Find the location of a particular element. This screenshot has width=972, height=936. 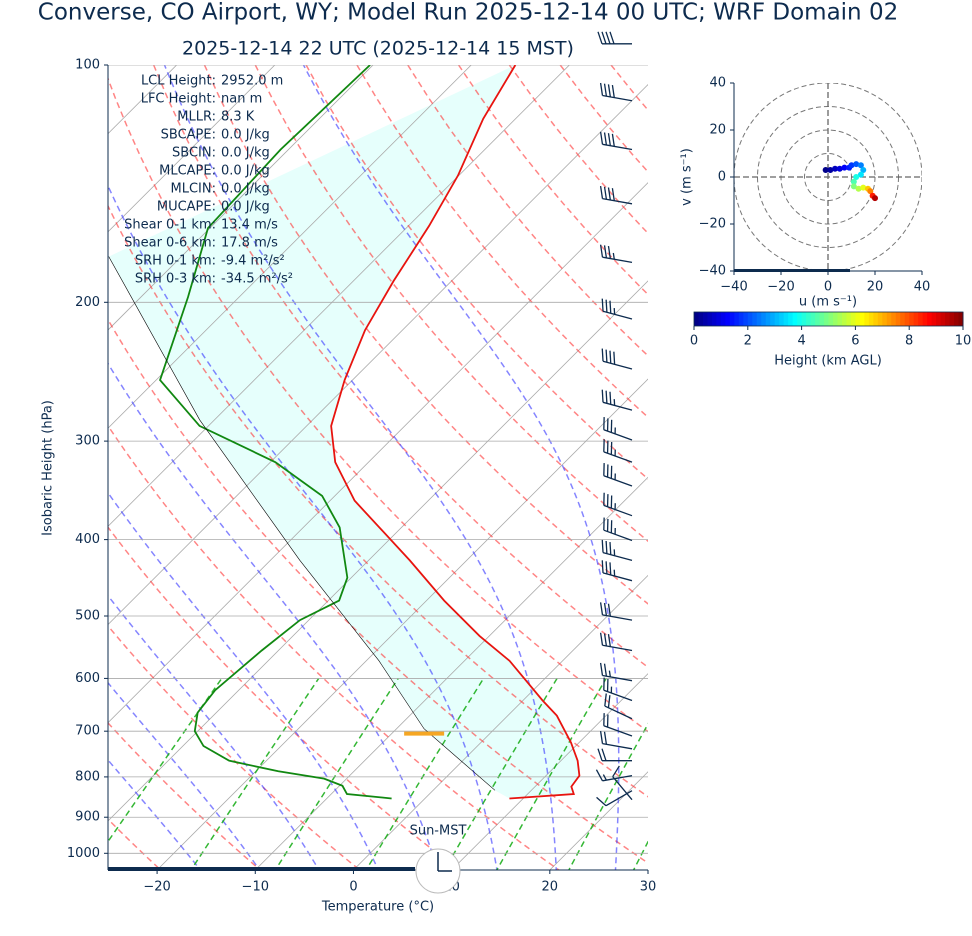

y-tick-label: 700 is located at coordinates (87, 731).